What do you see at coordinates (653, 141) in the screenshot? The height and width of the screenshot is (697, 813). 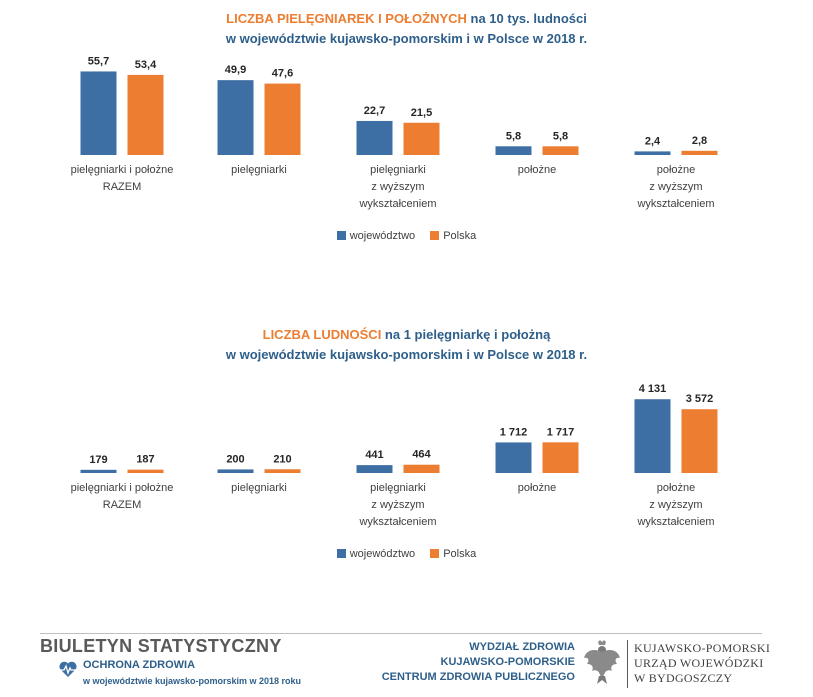 I see `chart1-data-label-wojewodztwo-4: 2,4` at bounding box center [653, 141].